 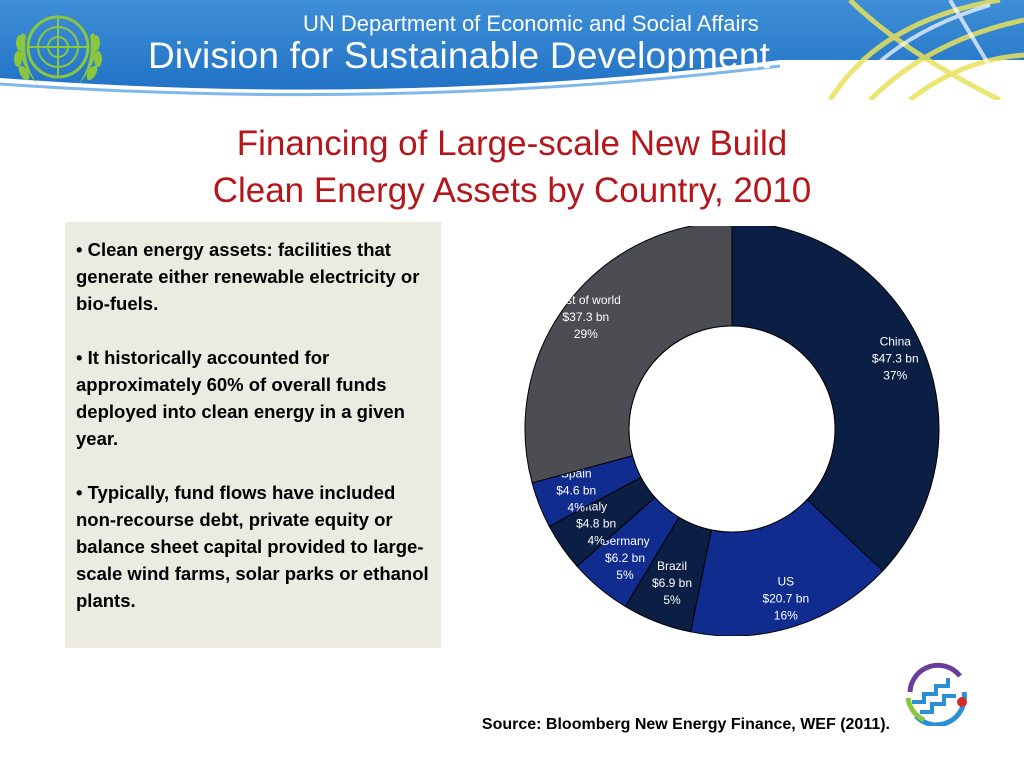 I want to click on slice-category-label: Brazil, so click(x=672, y=566).